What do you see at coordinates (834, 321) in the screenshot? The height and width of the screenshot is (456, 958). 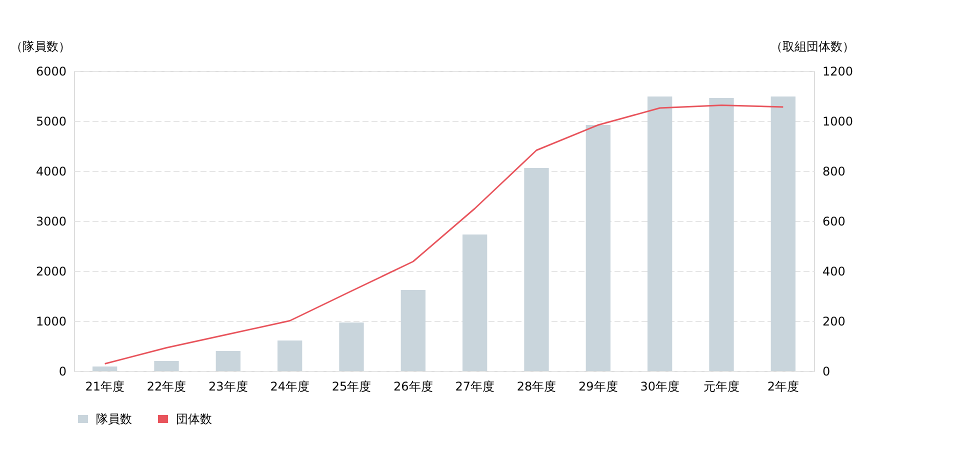 I see `y2-tick-label: 200` at bounding box center [834, 321].